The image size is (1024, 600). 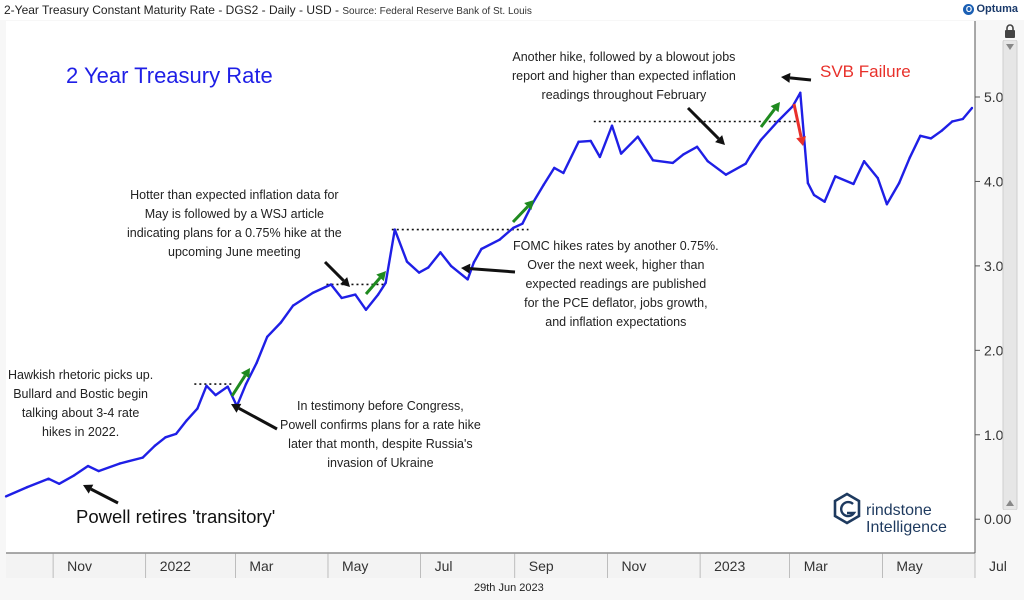 I want to click on logo-line-2: Intelligence, so click(x=906, y=527).